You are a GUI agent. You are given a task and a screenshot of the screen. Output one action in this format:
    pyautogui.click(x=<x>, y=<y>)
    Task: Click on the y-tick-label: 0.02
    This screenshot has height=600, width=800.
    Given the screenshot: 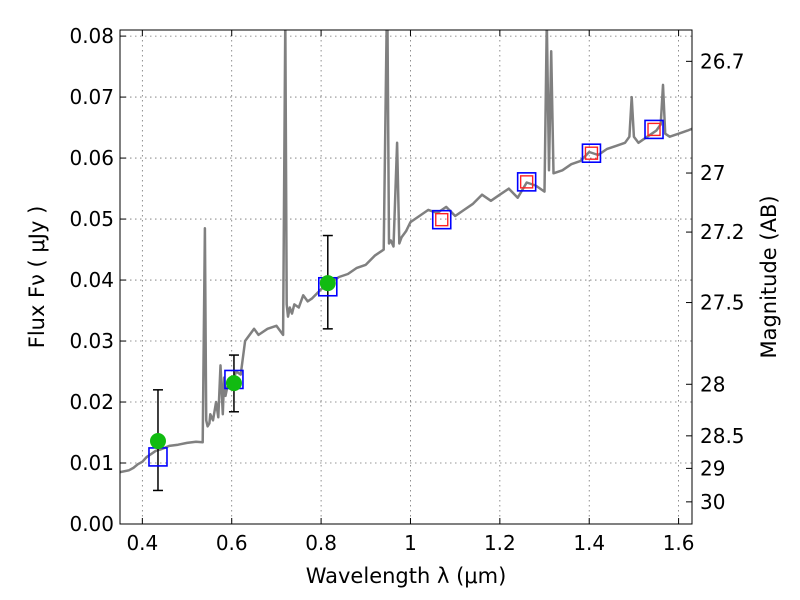 What is the action you would take?
    pyautogui.click(x=91, y=402)
    